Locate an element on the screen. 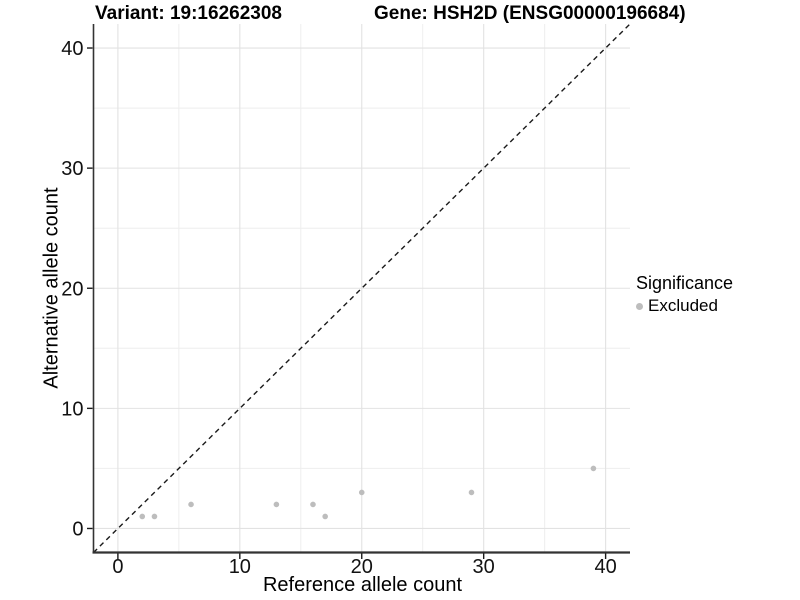 Image resolution: width=800 pixels, height=600 pixels. x-tick-label: 0 is located at coordinates (117, 567).